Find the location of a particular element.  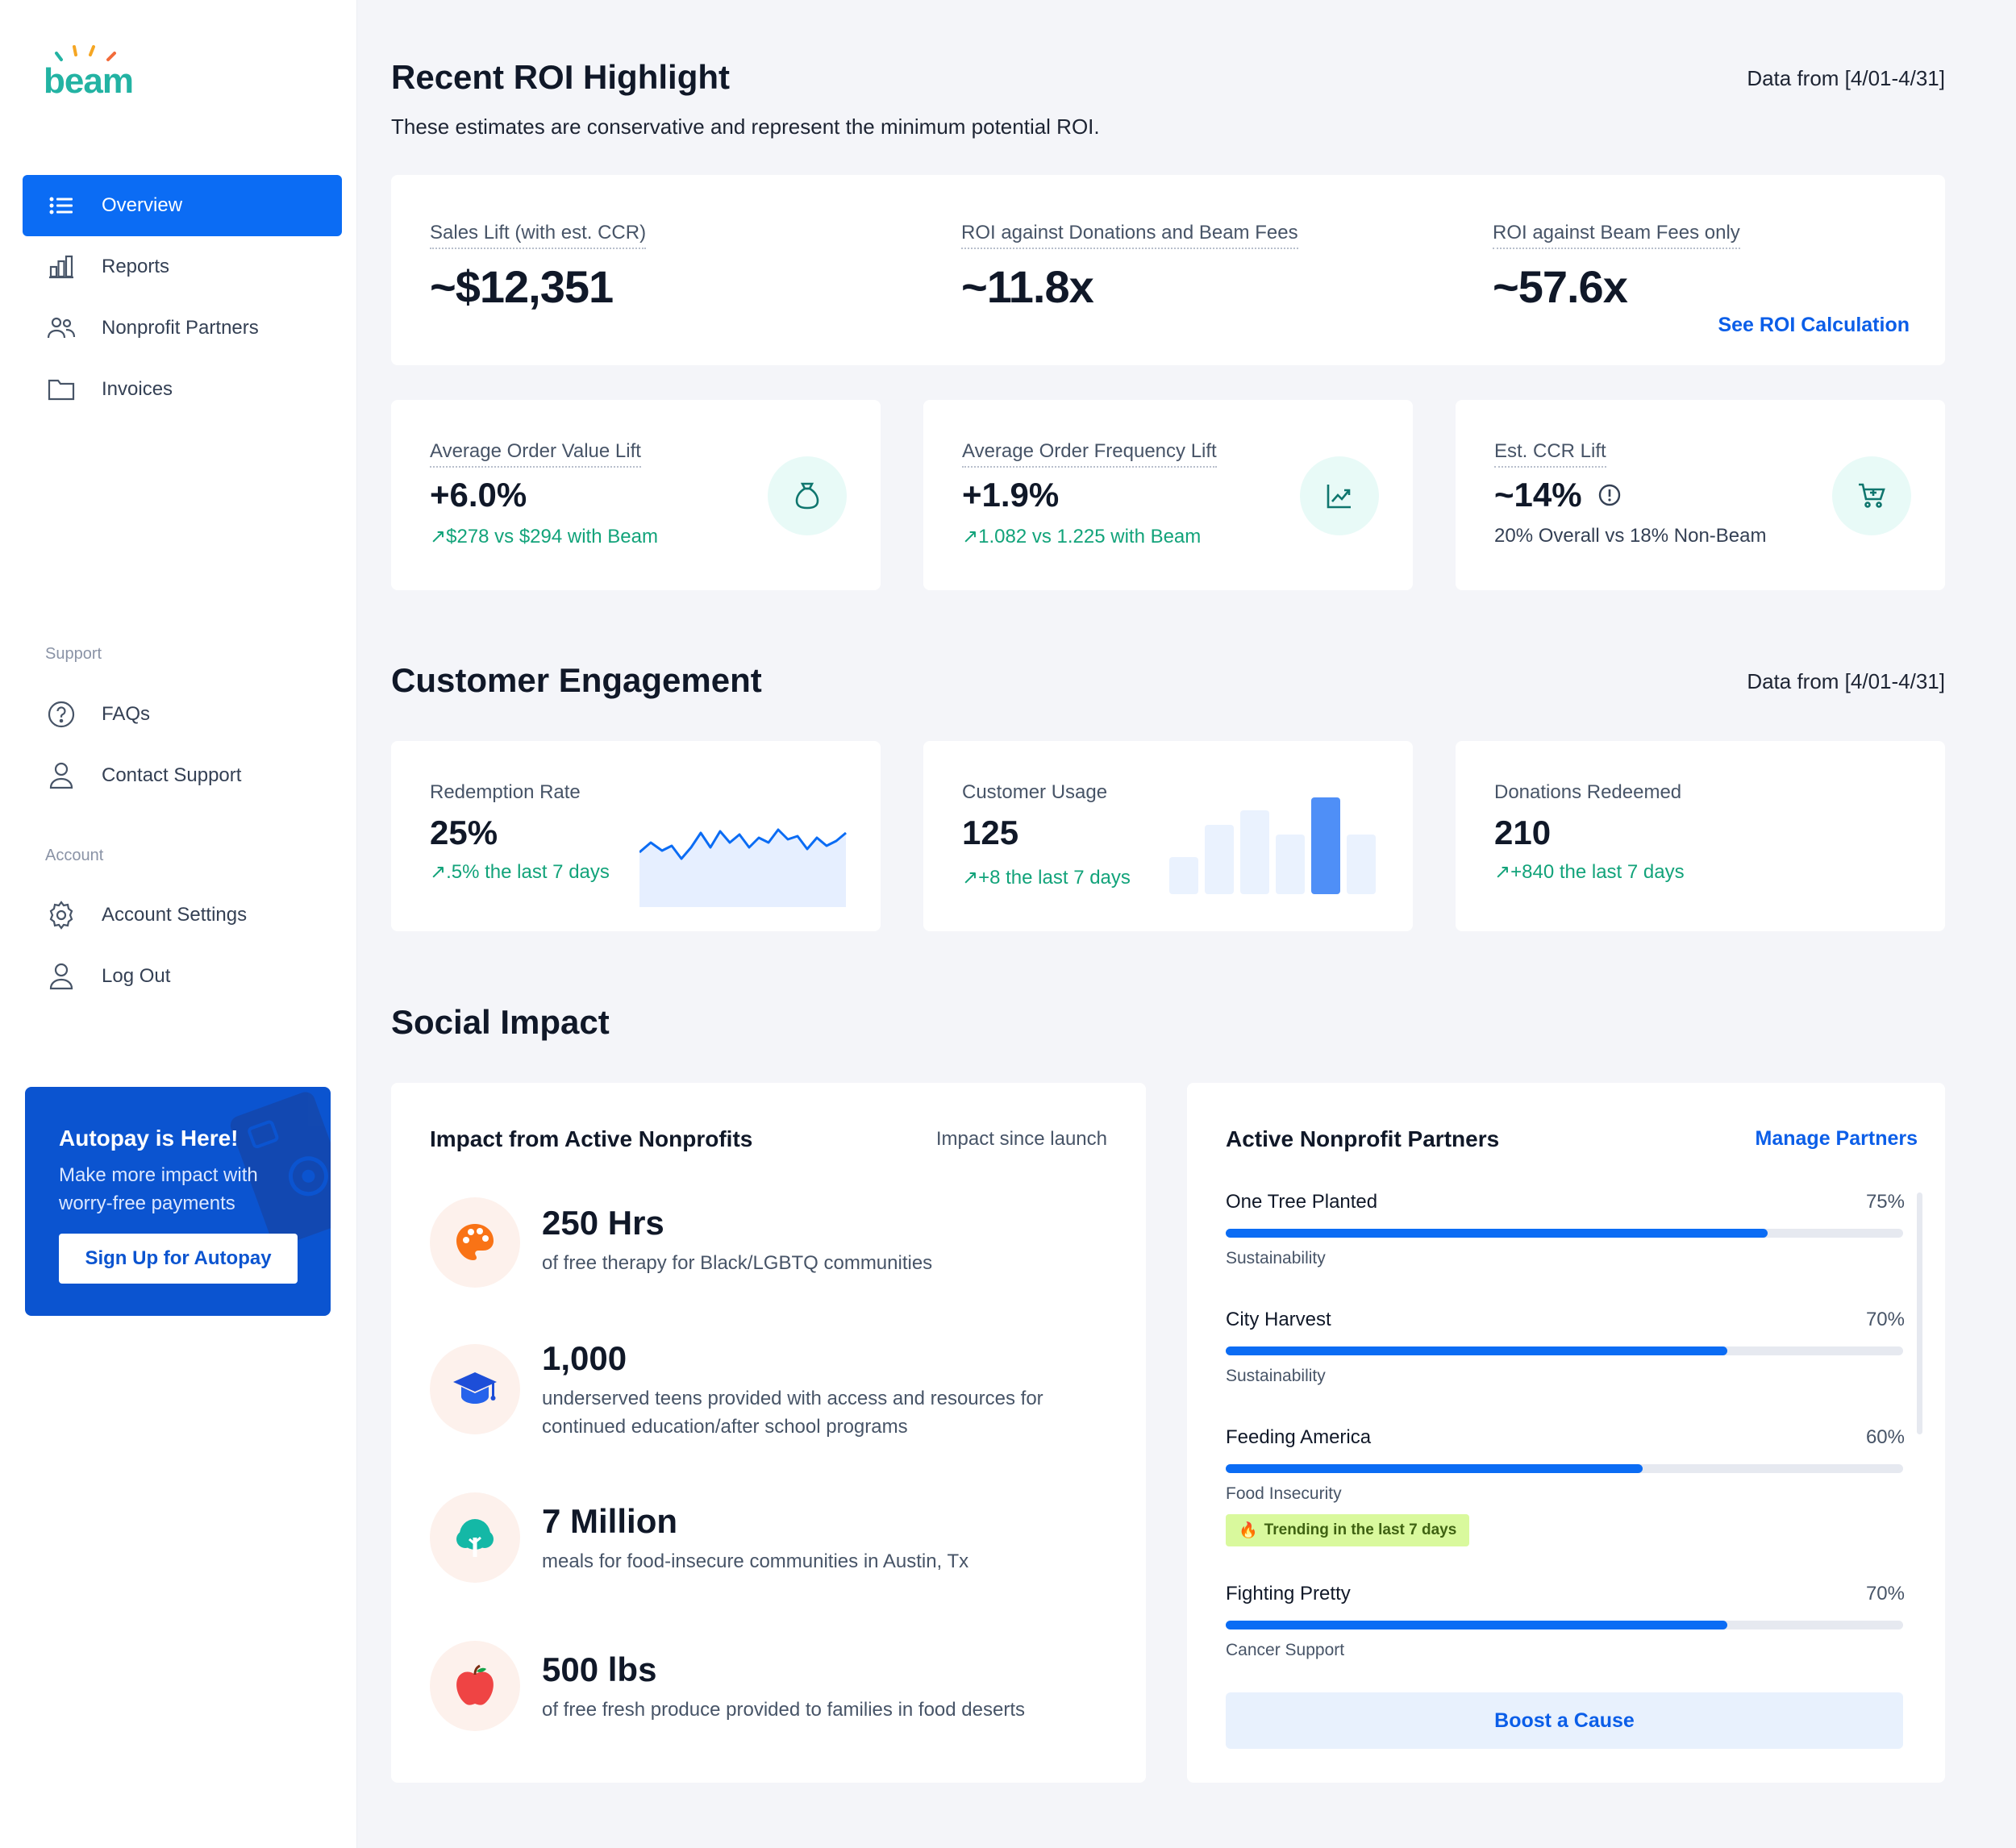

aof-lift-delta: ↗1.082 vs 1.225 with Beam is located at coordinates (1082, 536).